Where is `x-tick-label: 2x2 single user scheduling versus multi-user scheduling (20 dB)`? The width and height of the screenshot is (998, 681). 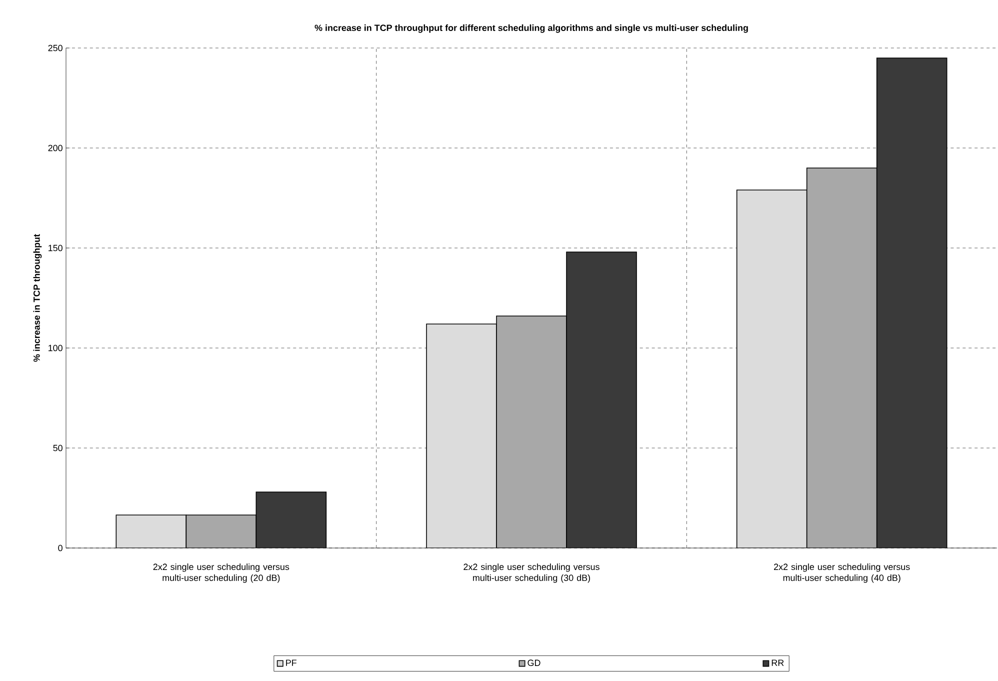
x-tick-label: 2x2 single user scheduling versus multi-user scheduling (20 dB) is located at coordinates (221, 573).